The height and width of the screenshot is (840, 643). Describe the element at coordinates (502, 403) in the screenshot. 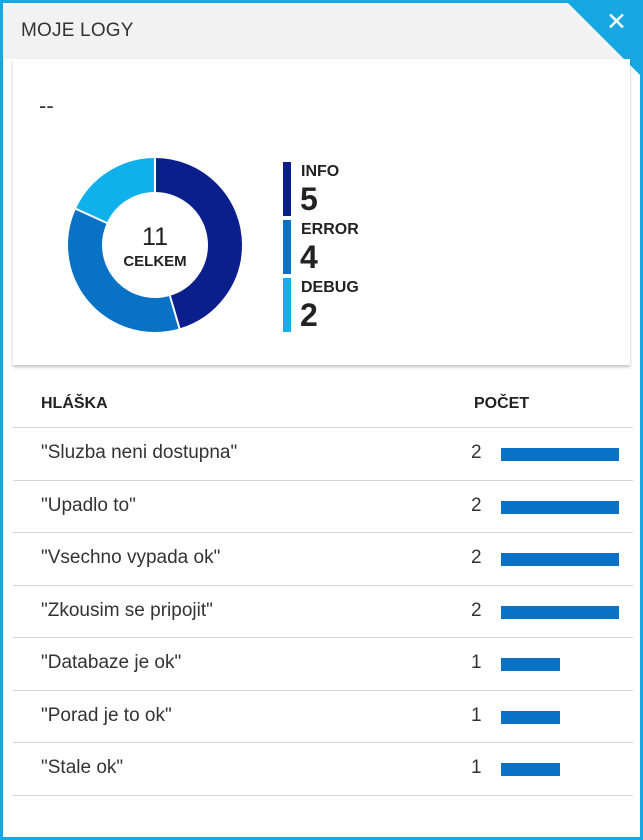

I see `column-header-count: POČET` at that location.